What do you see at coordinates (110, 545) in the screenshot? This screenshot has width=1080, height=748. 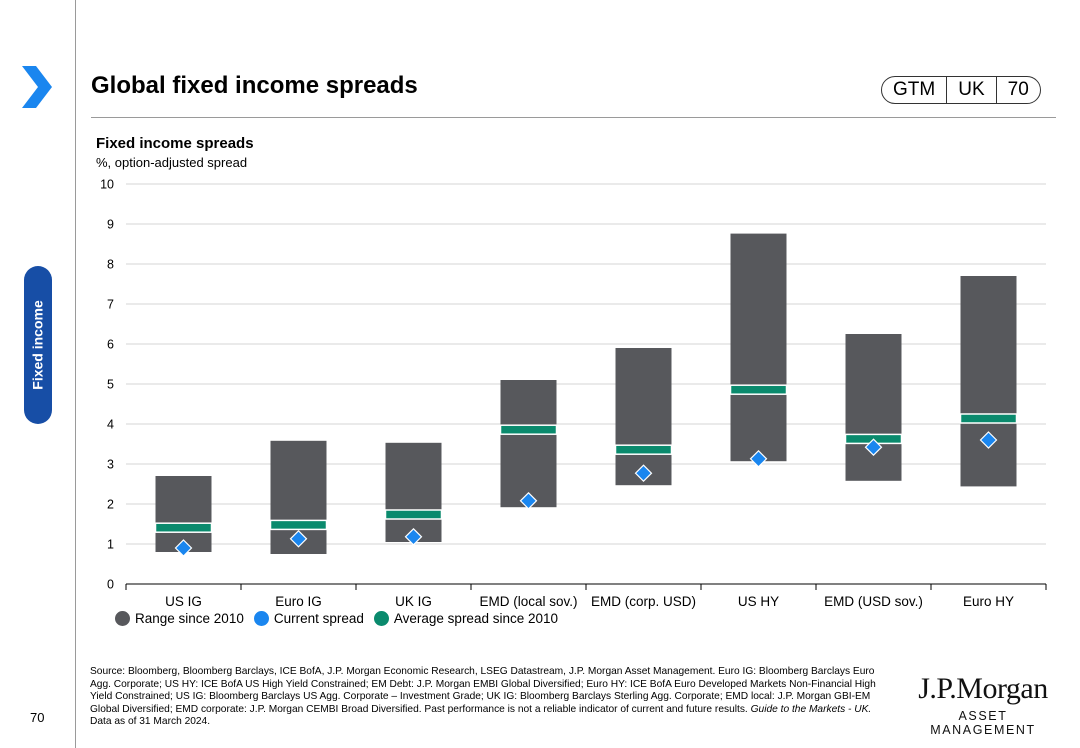 I see `y-tick-label: 1` at bounding box center [110, 545].